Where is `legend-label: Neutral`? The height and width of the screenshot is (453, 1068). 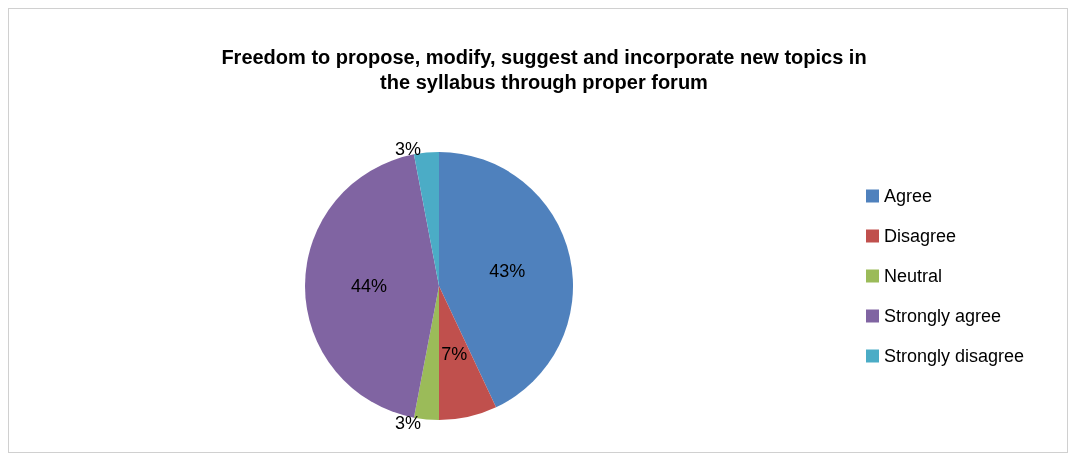
legend-label: Neutral is located at coordinates (913, 276).